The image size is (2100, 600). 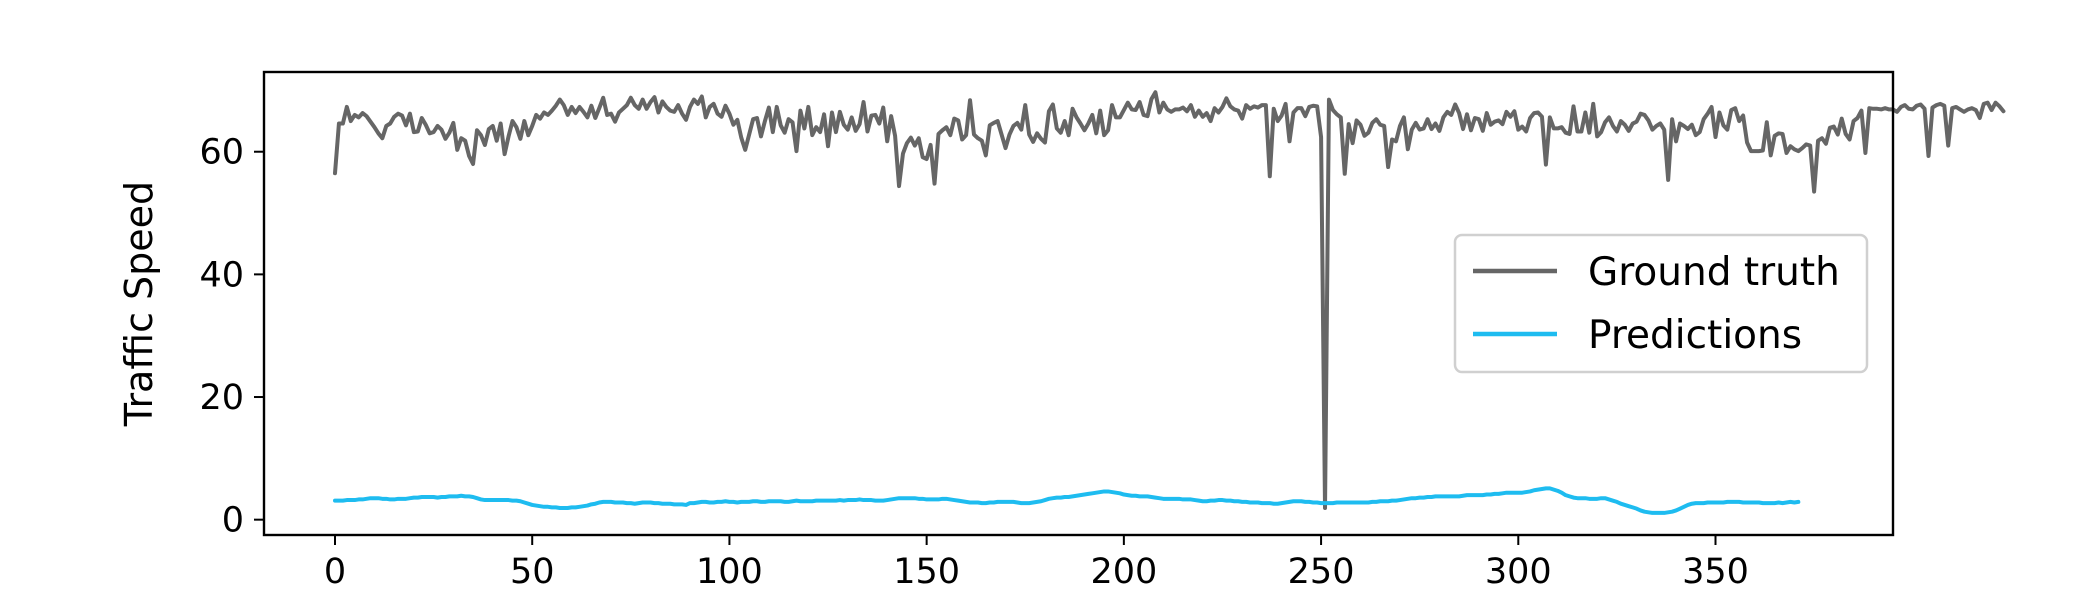 I want to click on x-tick-label: 50, so click(x=532, y=572).